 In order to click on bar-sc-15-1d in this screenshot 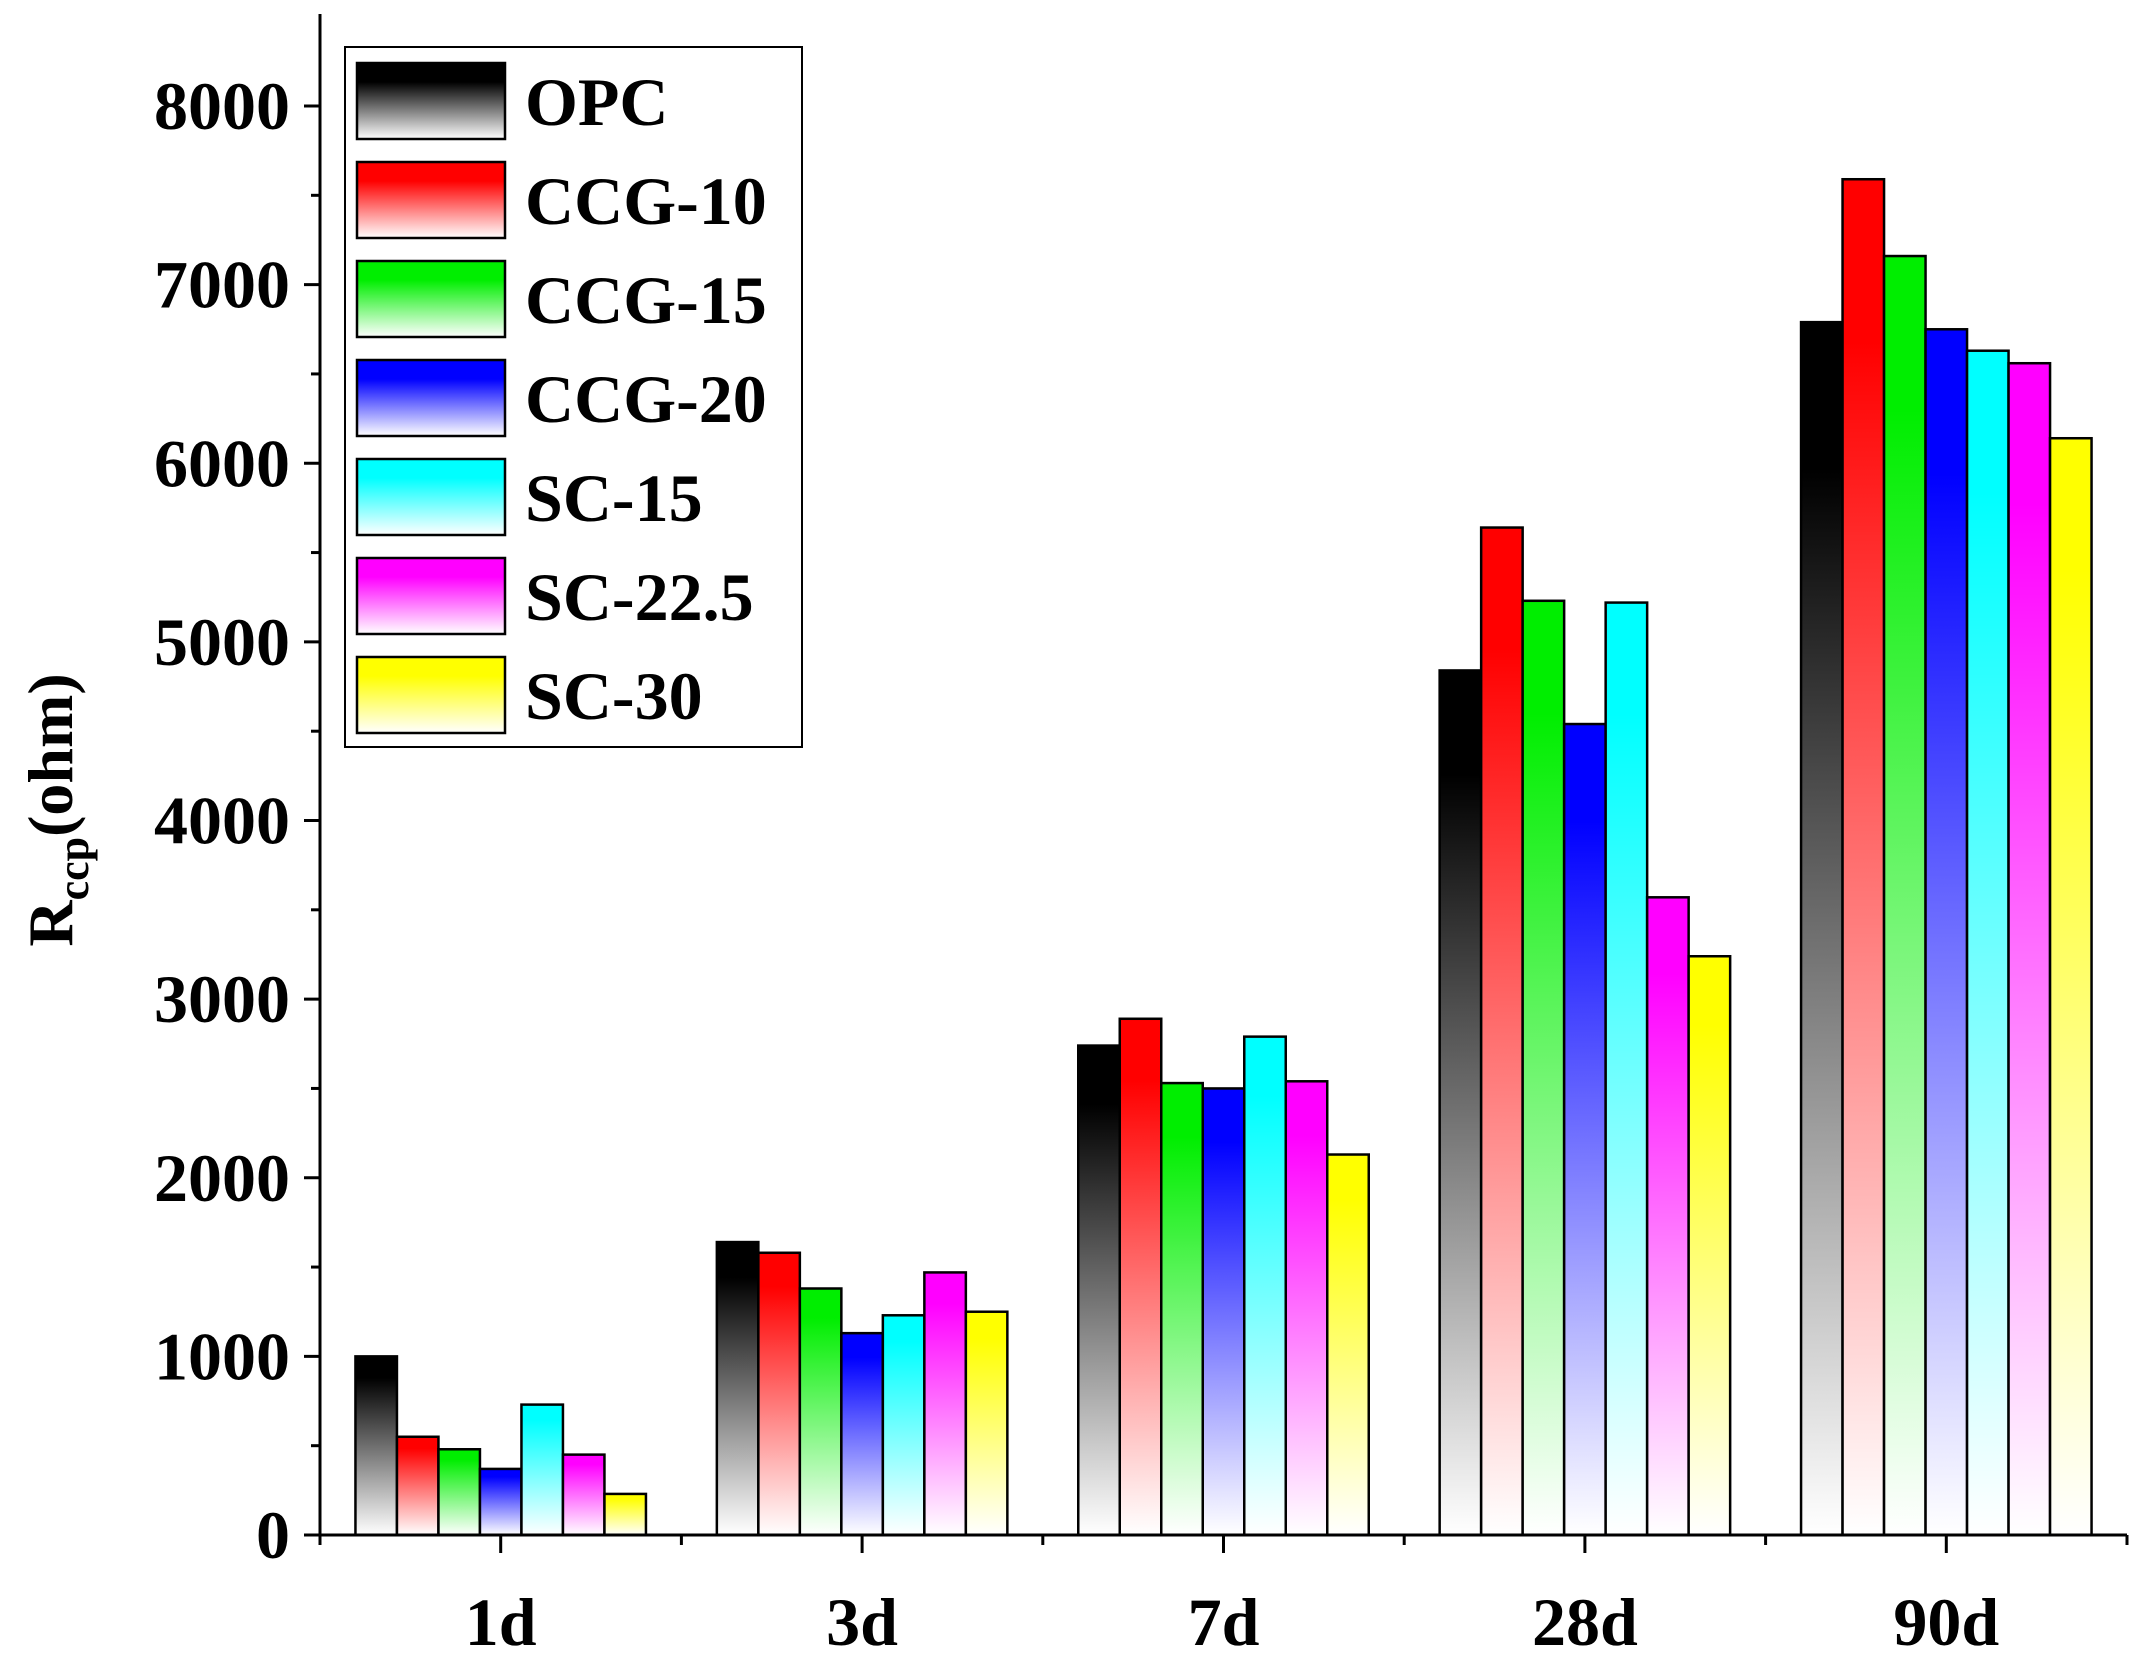, I will do `click(542, 1470)`.